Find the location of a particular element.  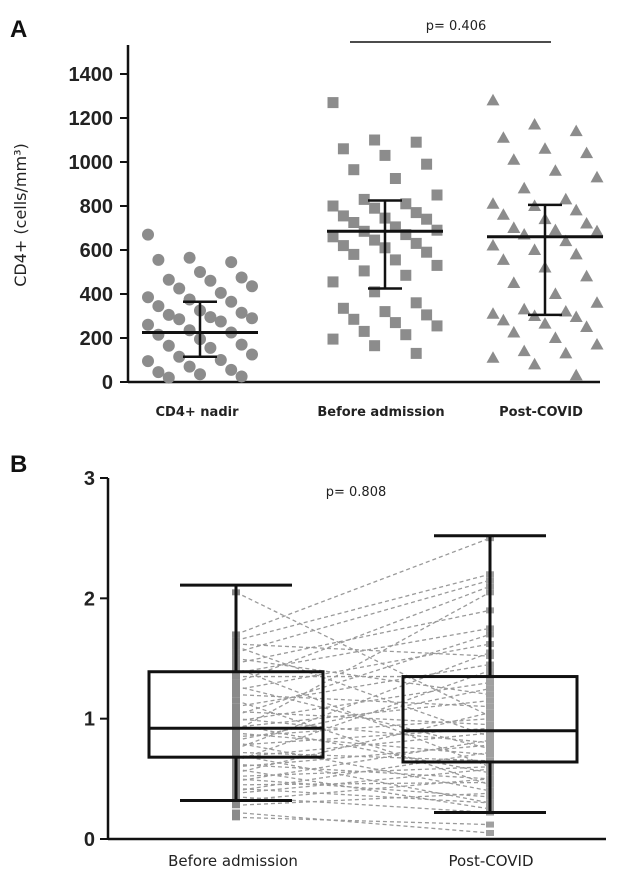

panel-a-y-tick-label: 600 is located at coordinates (96, 251).